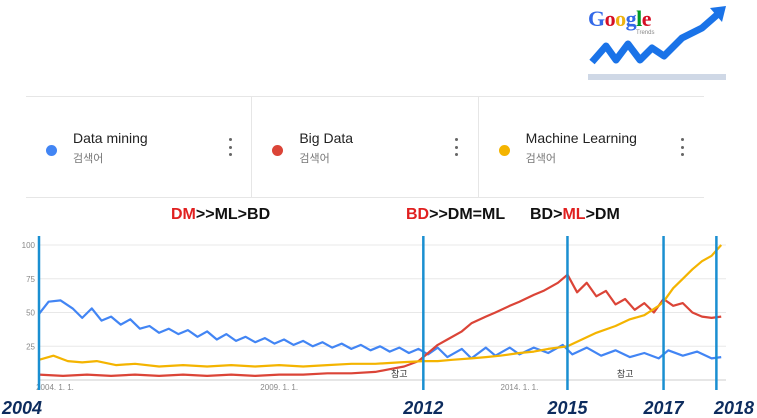  Describe the element at coordinates (110, 138) in the screenshot. I see `search-term-label: Data mining` at that location.